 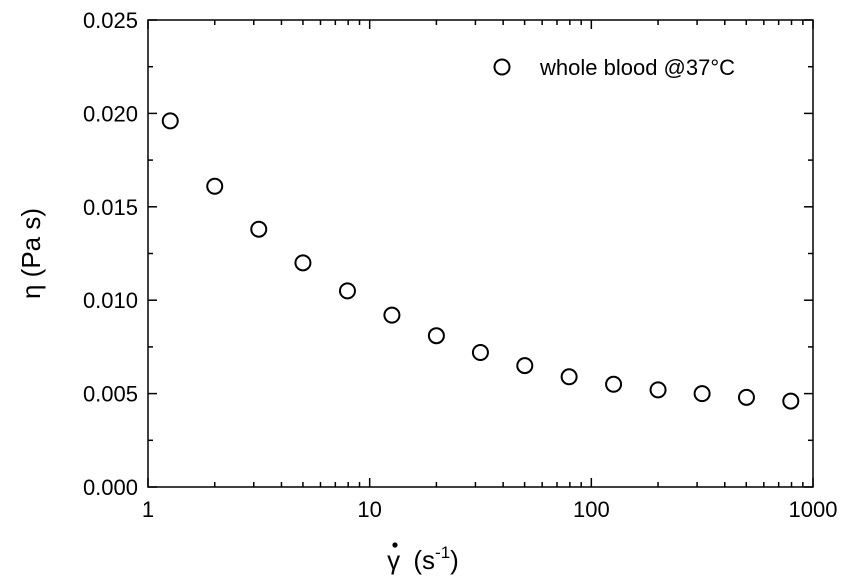 I want to click on x-axis-unit-open: (s, so click(x=424, y=560).